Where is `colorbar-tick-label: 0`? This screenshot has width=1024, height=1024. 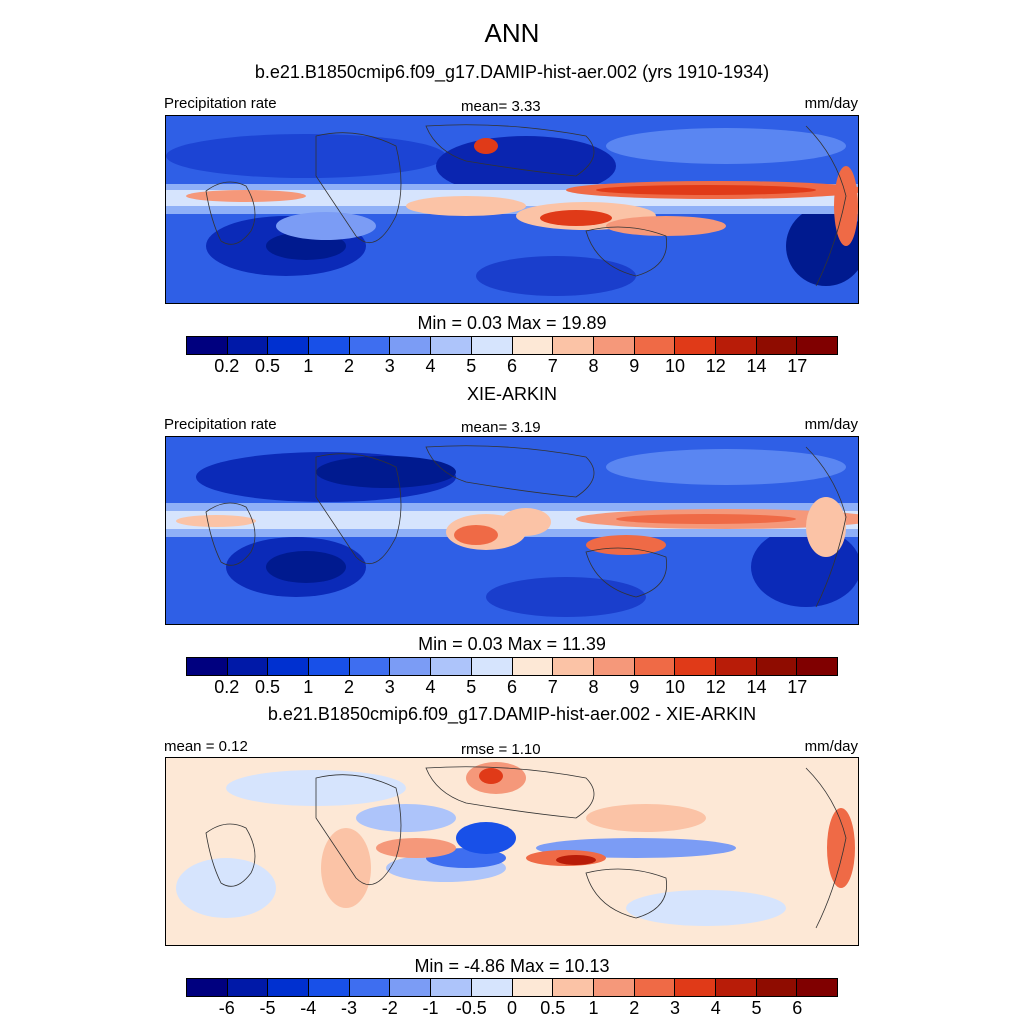
colorbar-tick-label: 0 is located at coordinates (512, 1008).